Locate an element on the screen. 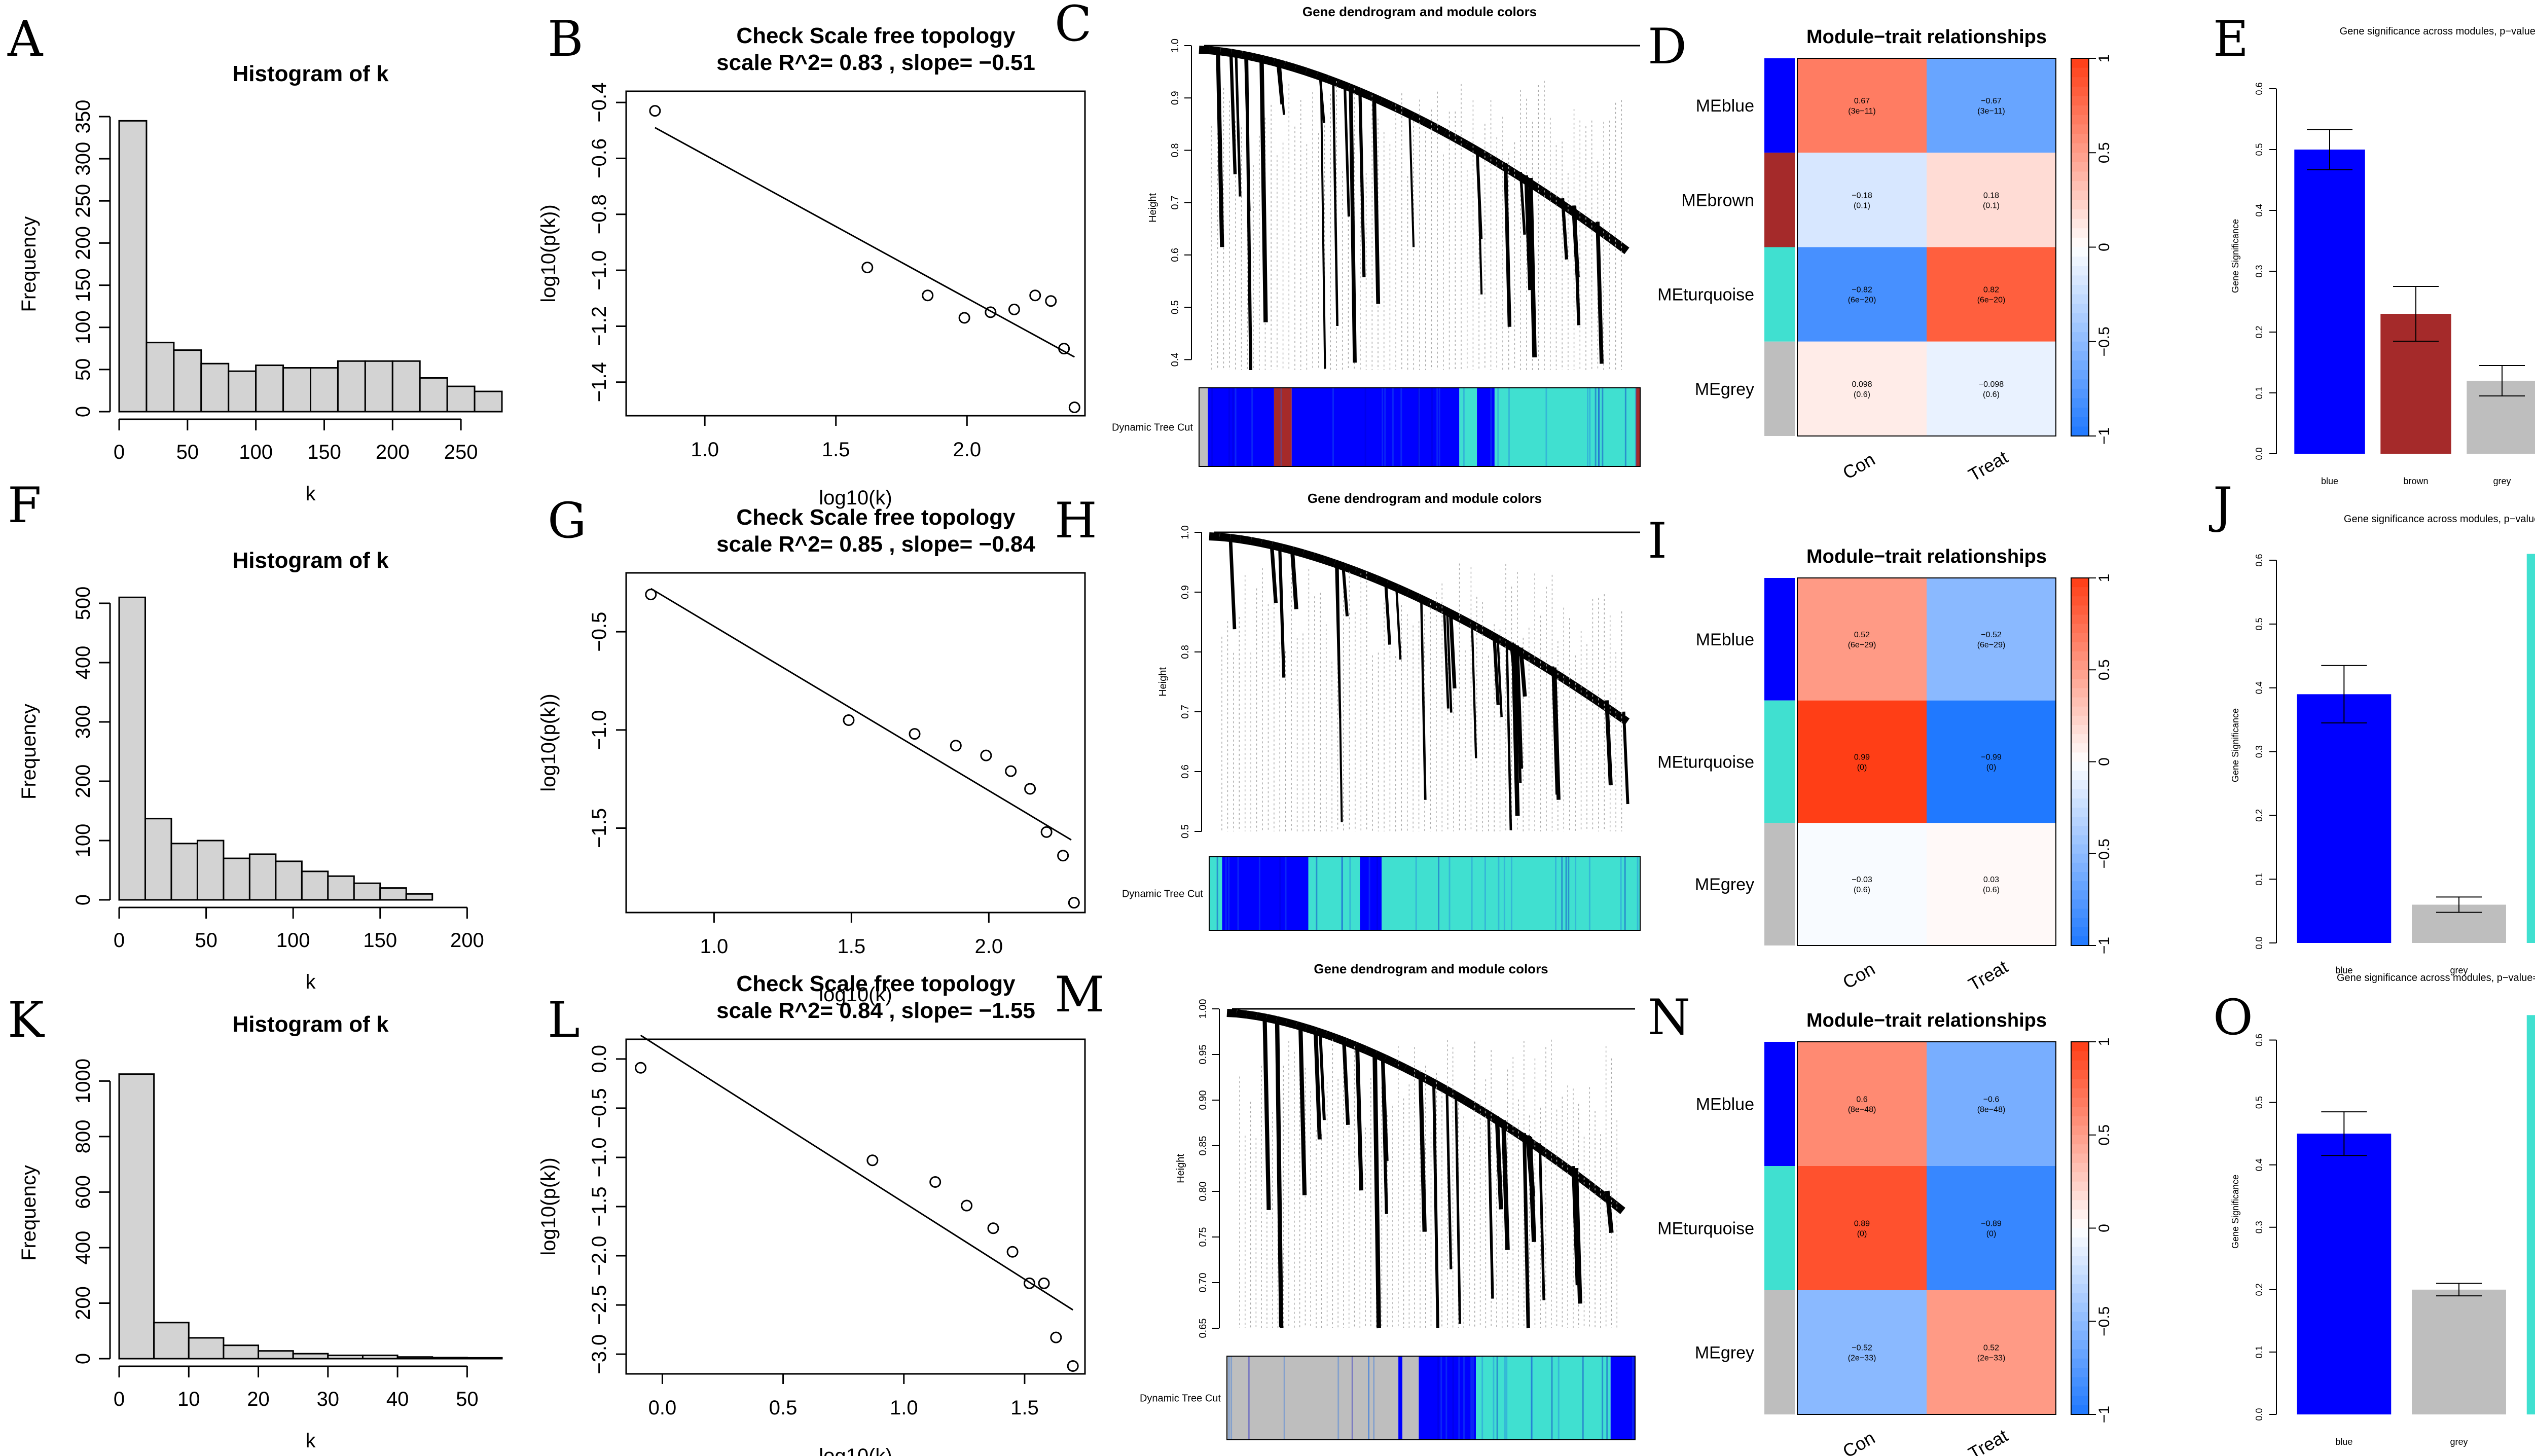 The width and height of the screenshot is (2535, 1456). trait-column-label: Treat is located at coordinates (1988, 467).